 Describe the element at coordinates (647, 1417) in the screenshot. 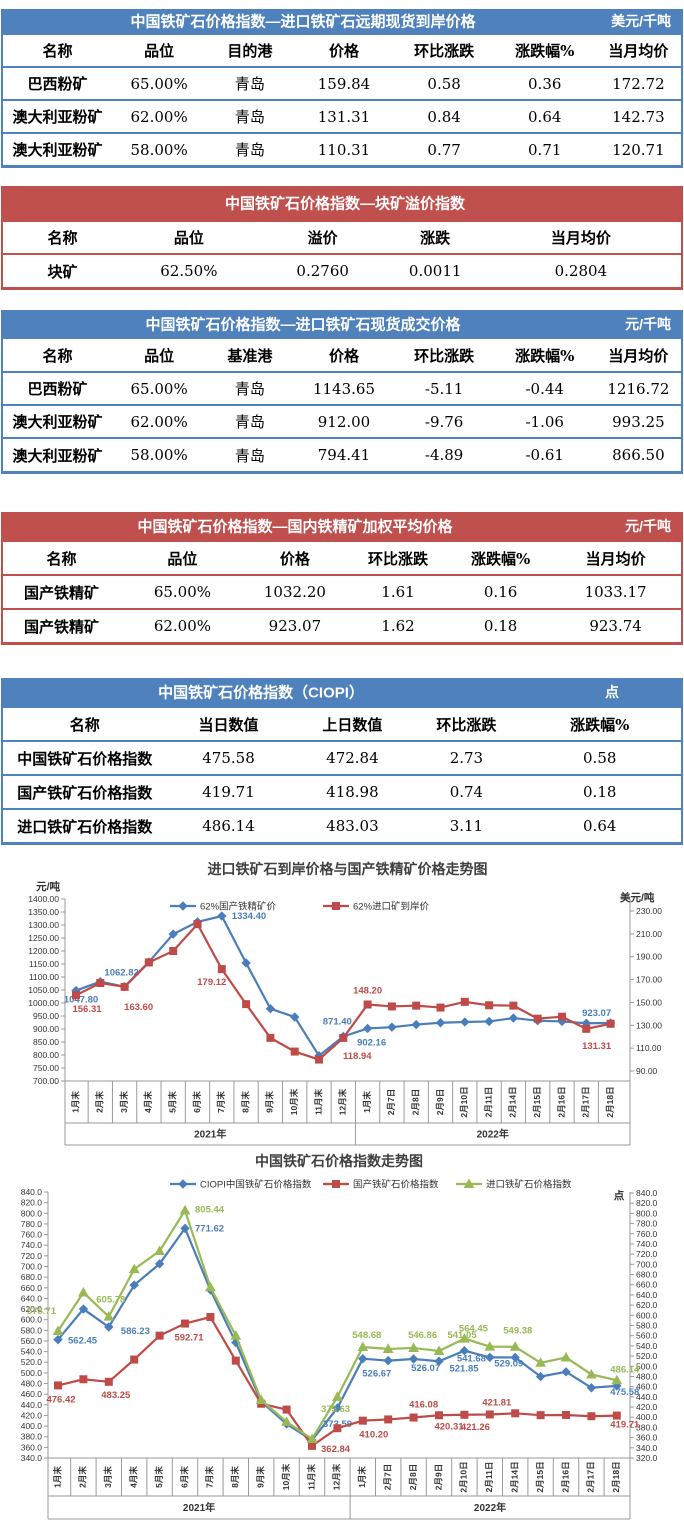

I see `right-tick-label: 400.0` at that location.